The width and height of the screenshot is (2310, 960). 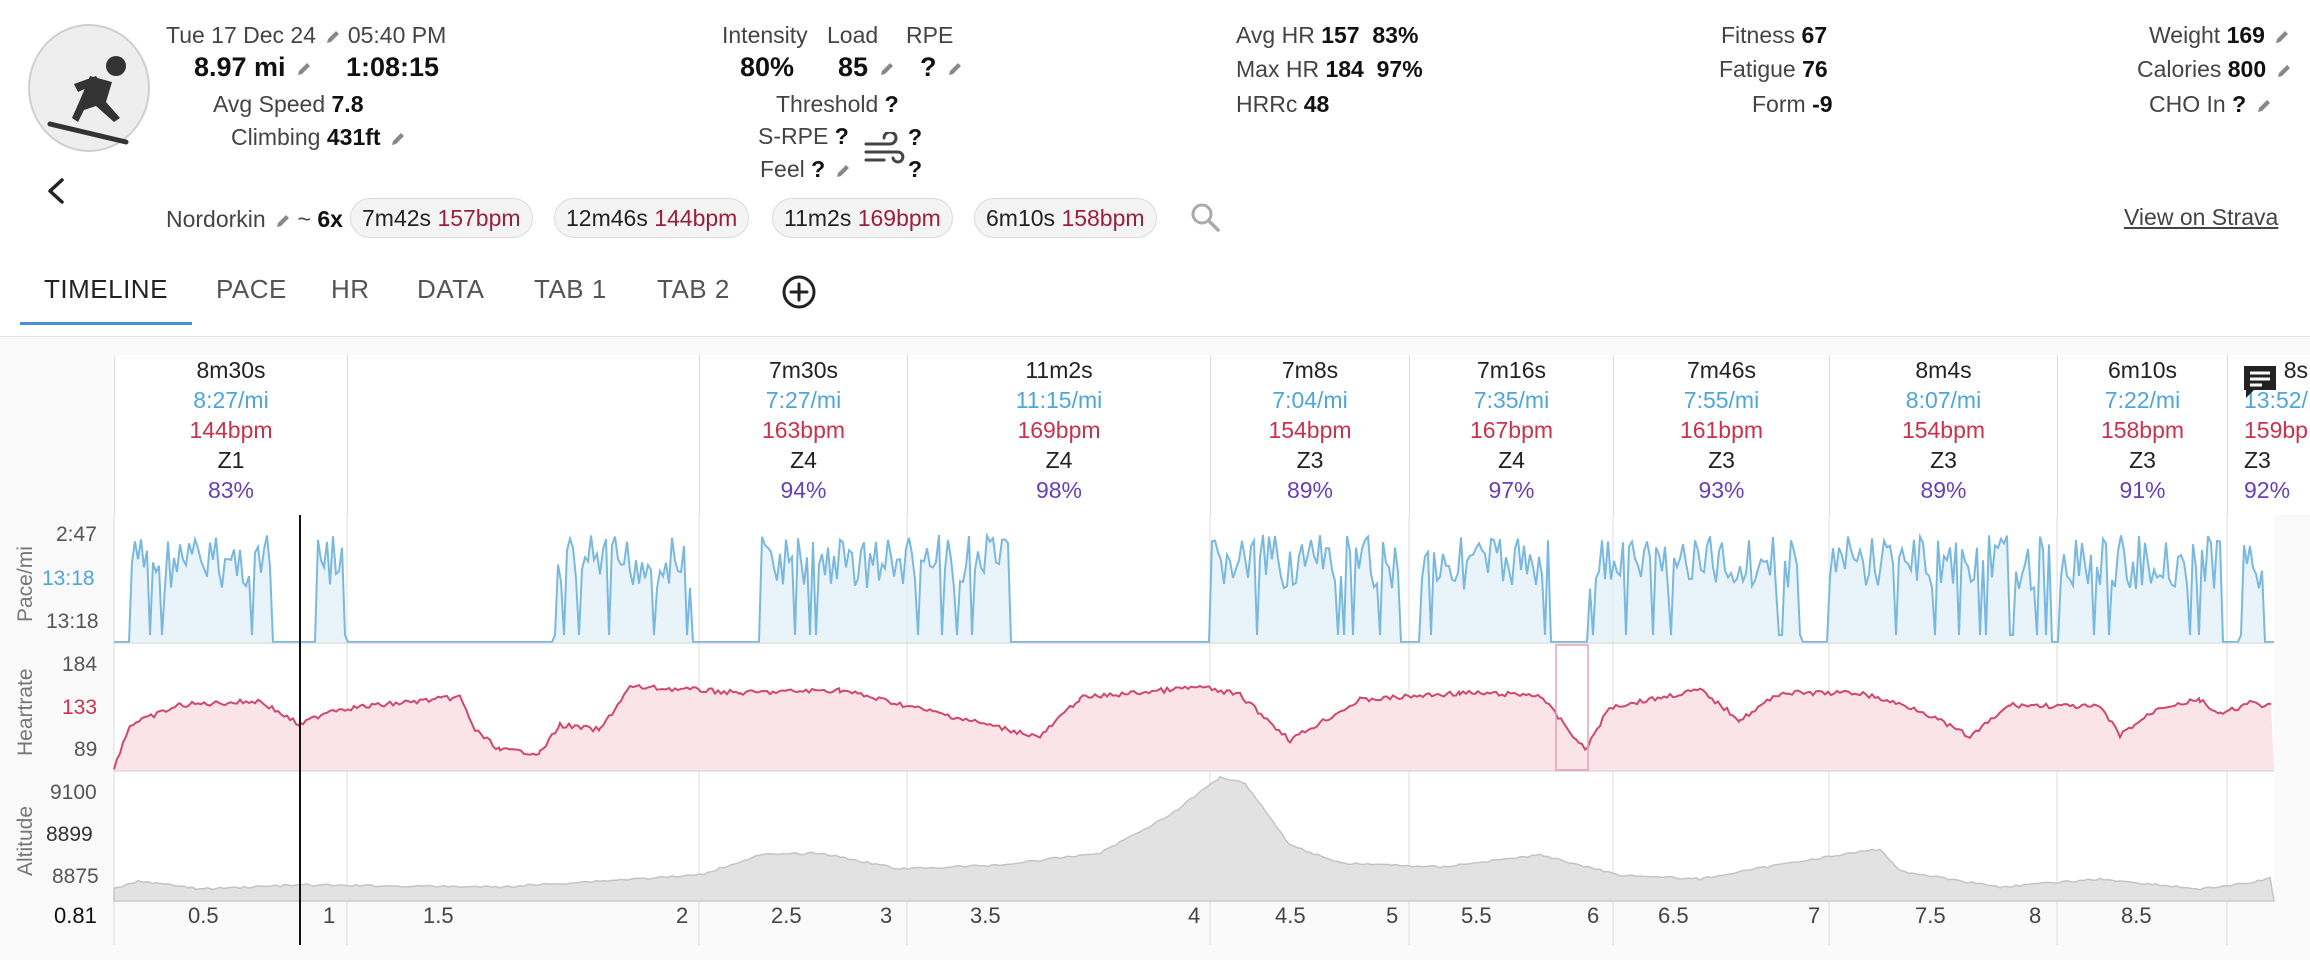 What do you see at coordinates (216, 219) in the screenshot?
I see `activity-name: Nordorkin` at bounding box center [216, 219].